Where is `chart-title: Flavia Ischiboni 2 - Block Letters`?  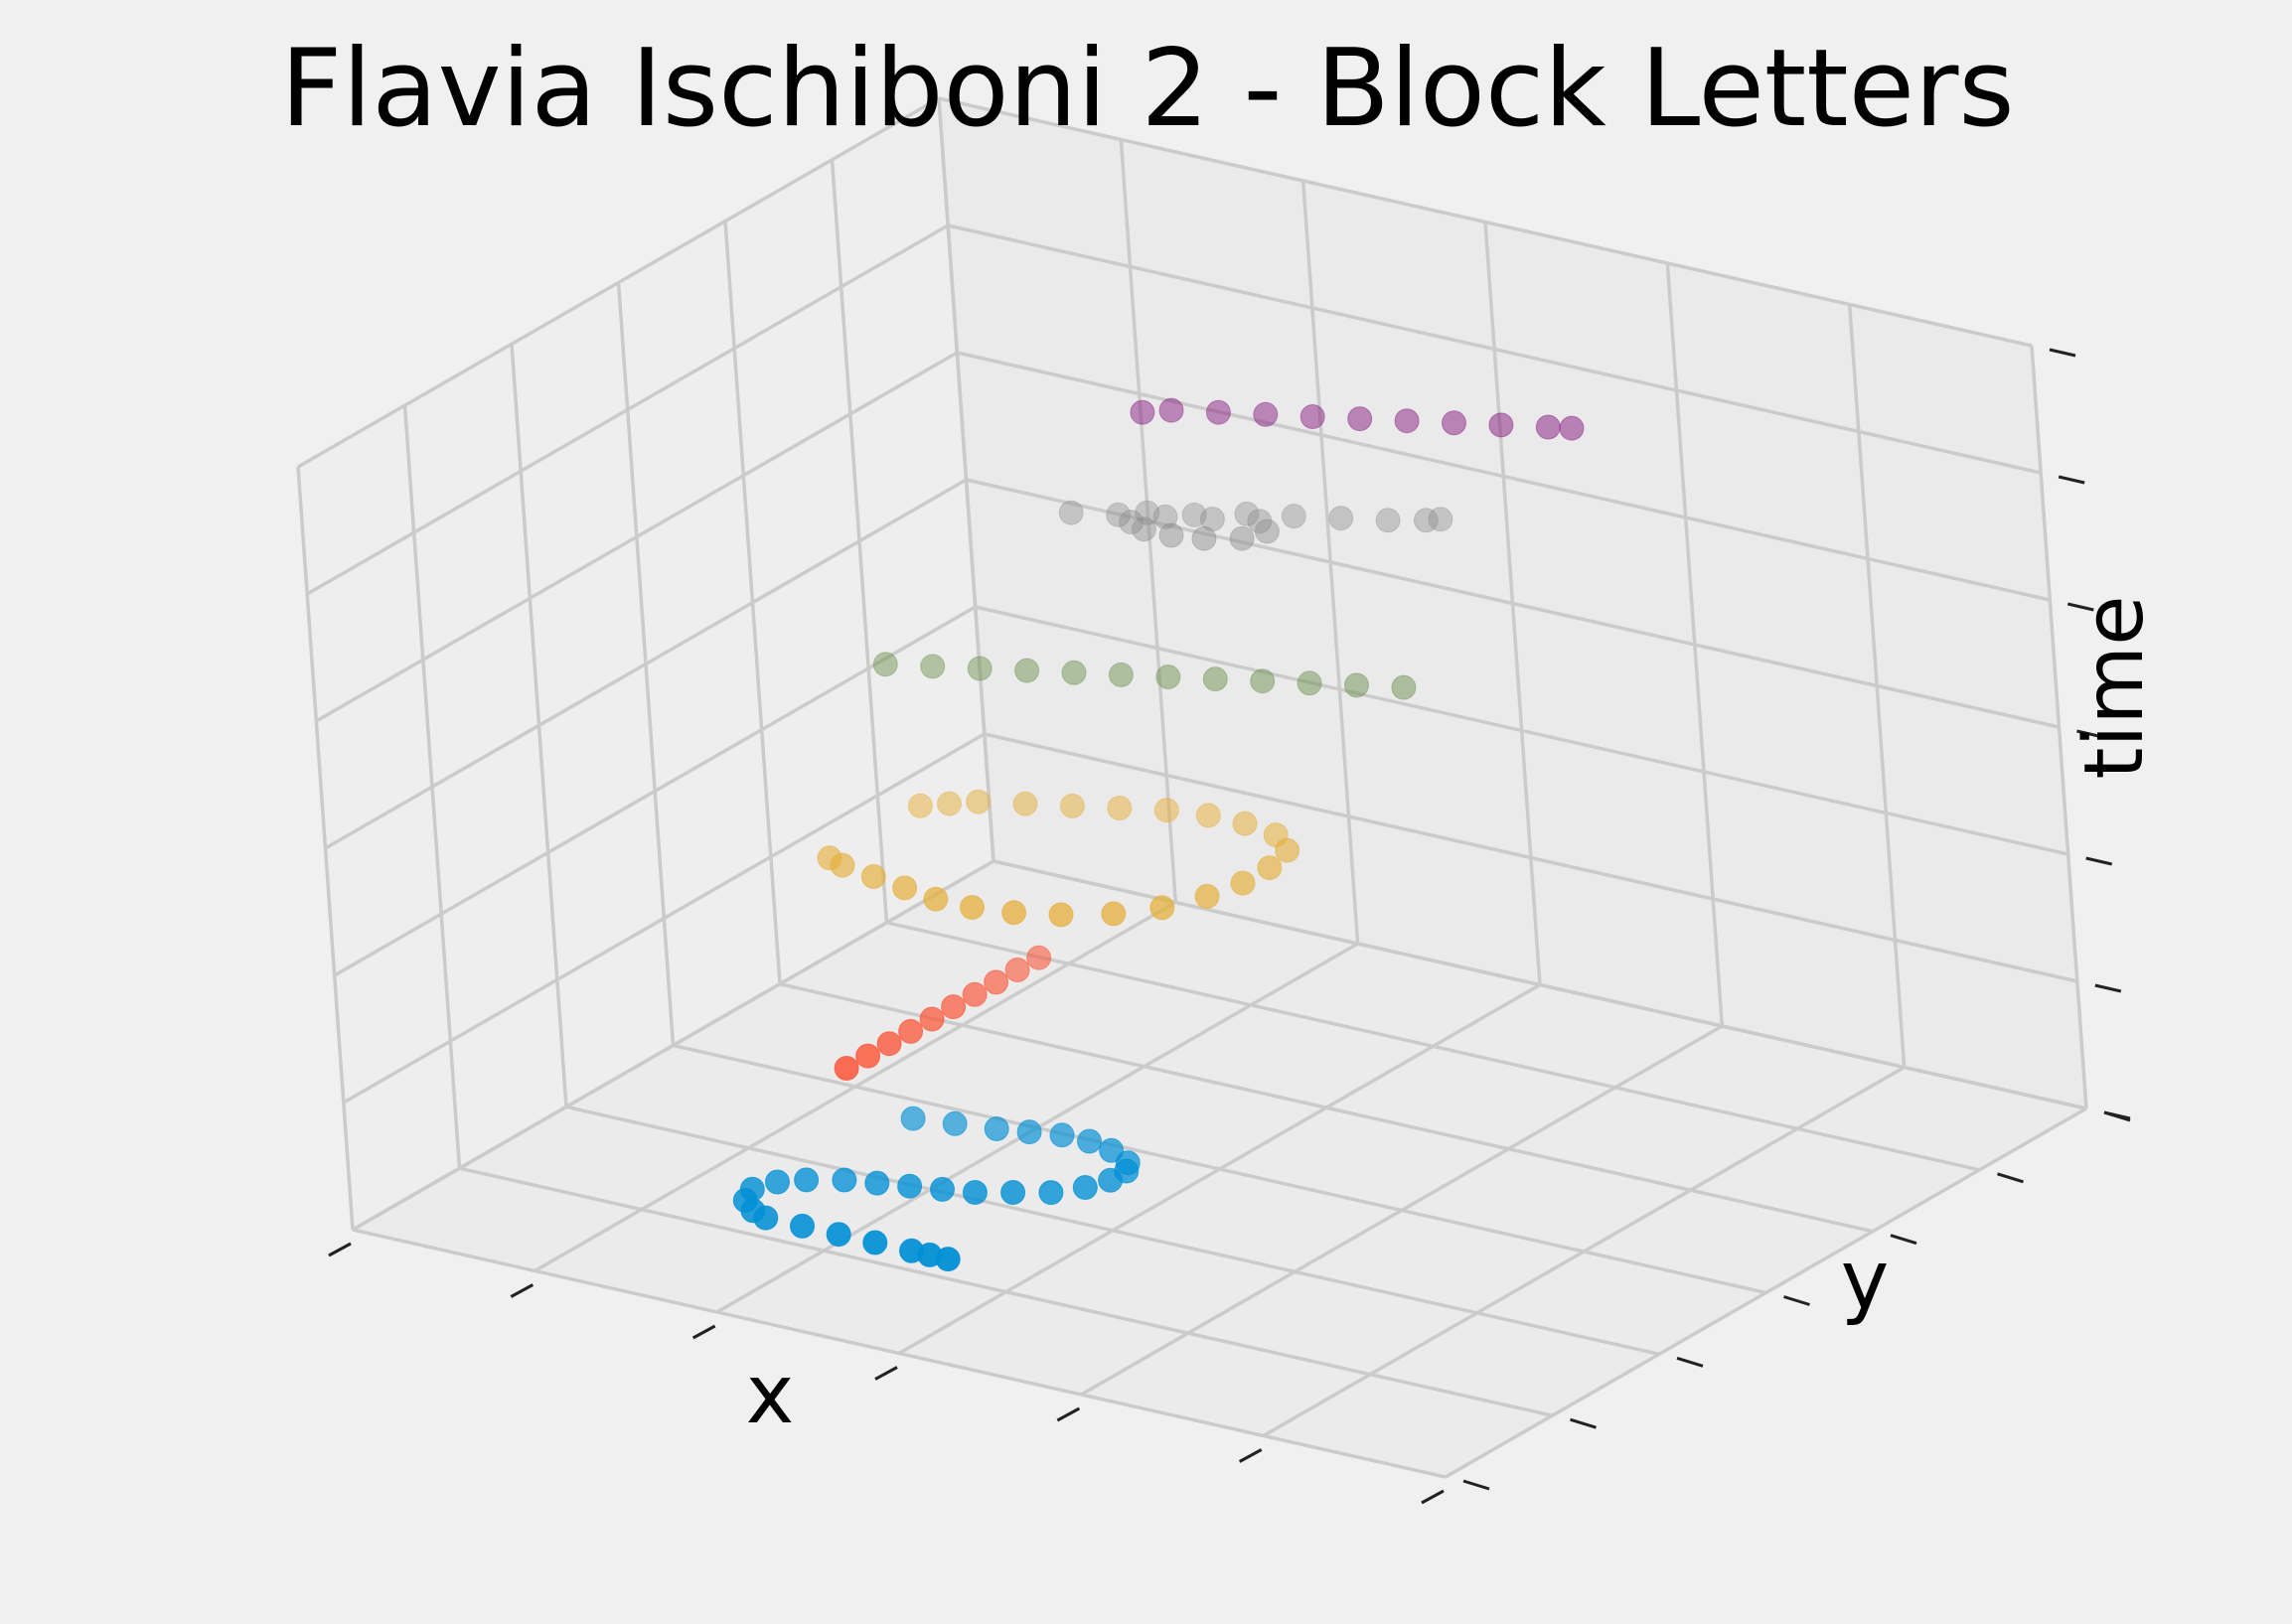 chart-title: Flavia Ischiboni 2 - Block Letters is located at coordinates (1147, 89).